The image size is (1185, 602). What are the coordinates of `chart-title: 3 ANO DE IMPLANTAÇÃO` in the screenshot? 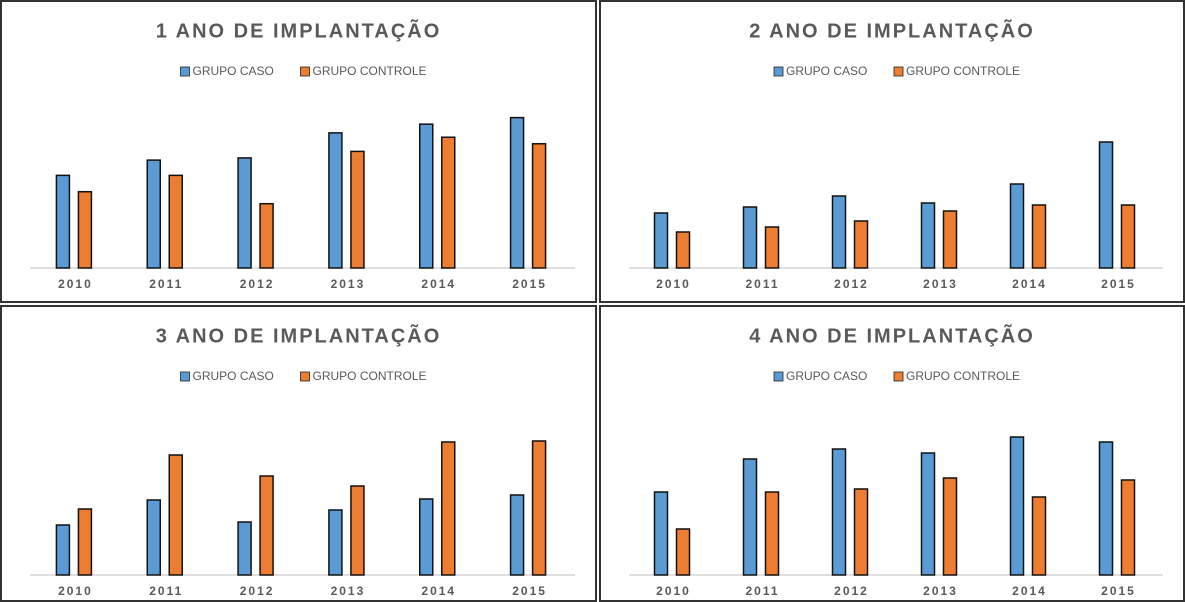 It's located at (299, 335).